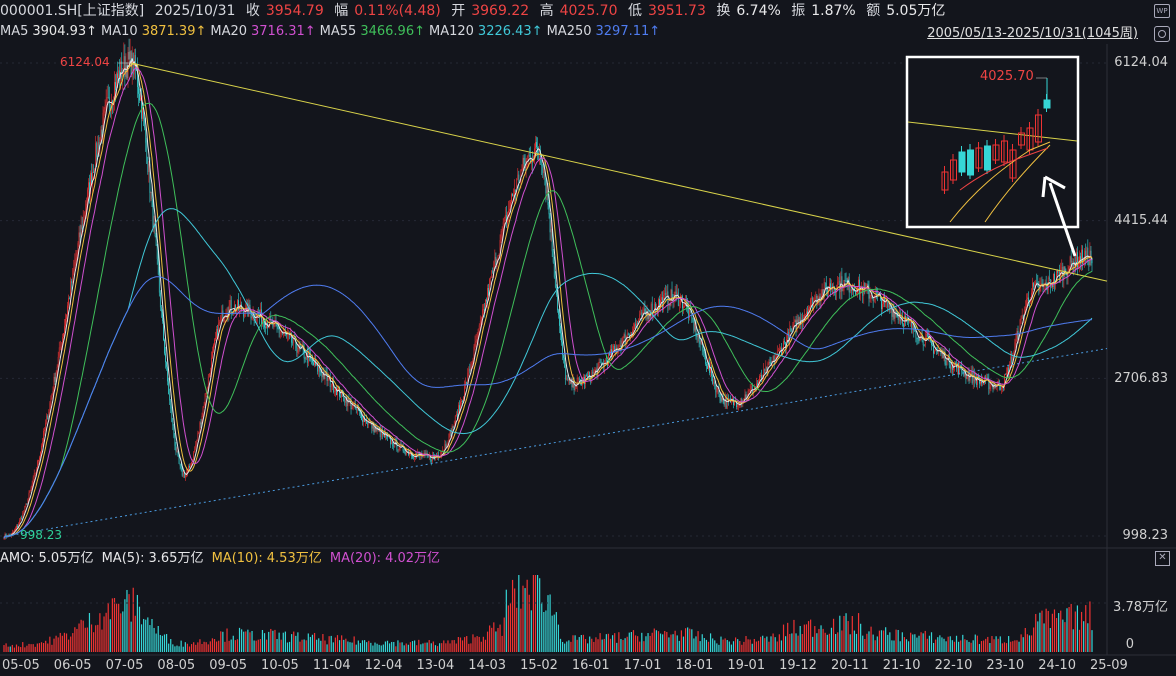 Image resolution: width=1176 pixels, height=676 pixels. I want to click on settings-icon, so click(1162, 34).